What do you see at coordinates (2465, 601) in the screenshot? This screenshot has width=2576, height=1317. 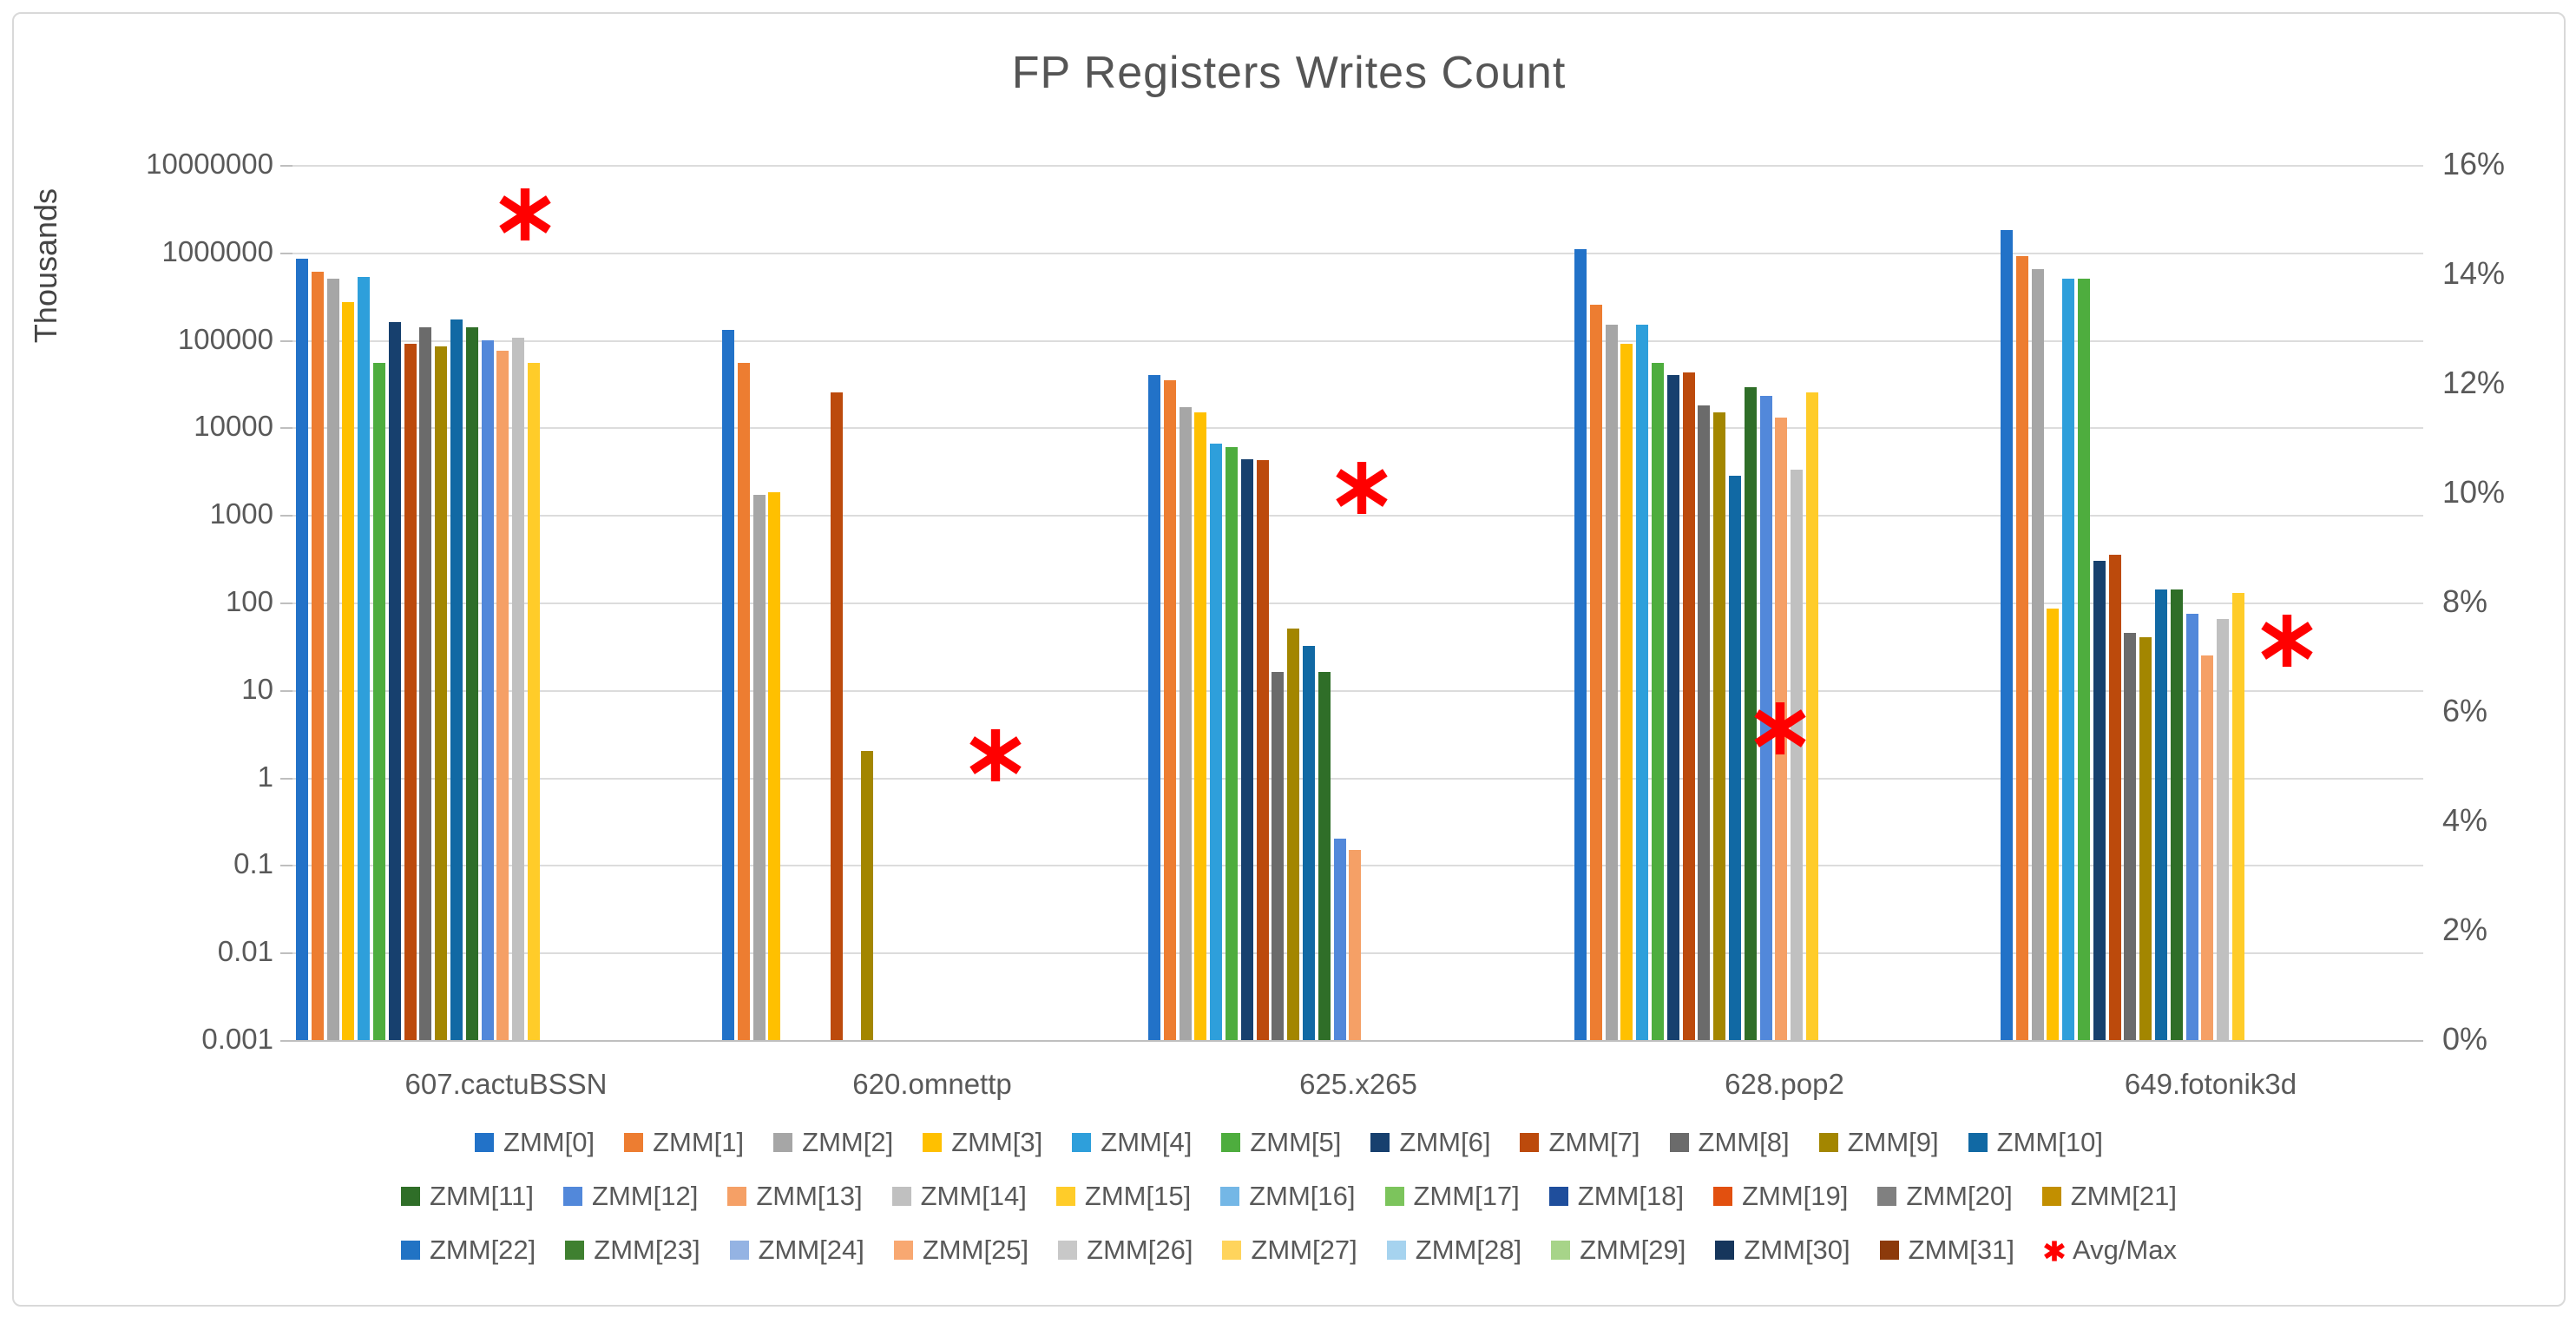 I see `right-tick-label: 8%` at bounding box center [2465, 601].